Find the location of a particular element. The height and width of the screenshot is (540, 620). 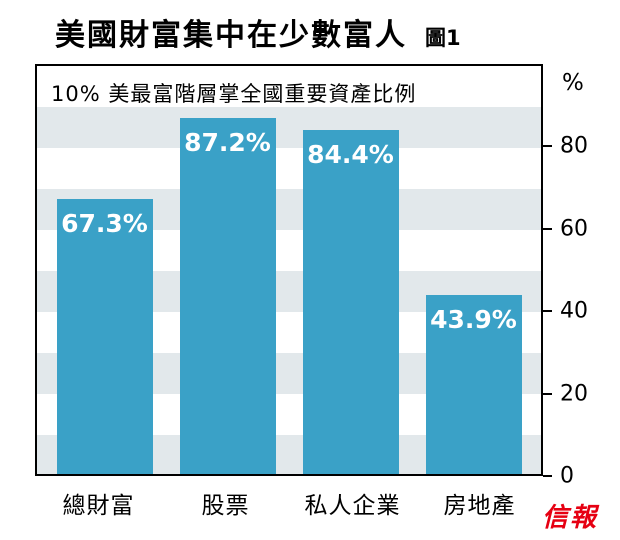

x-axis-label-1: 總財富 is located at coordinates (98, 506).